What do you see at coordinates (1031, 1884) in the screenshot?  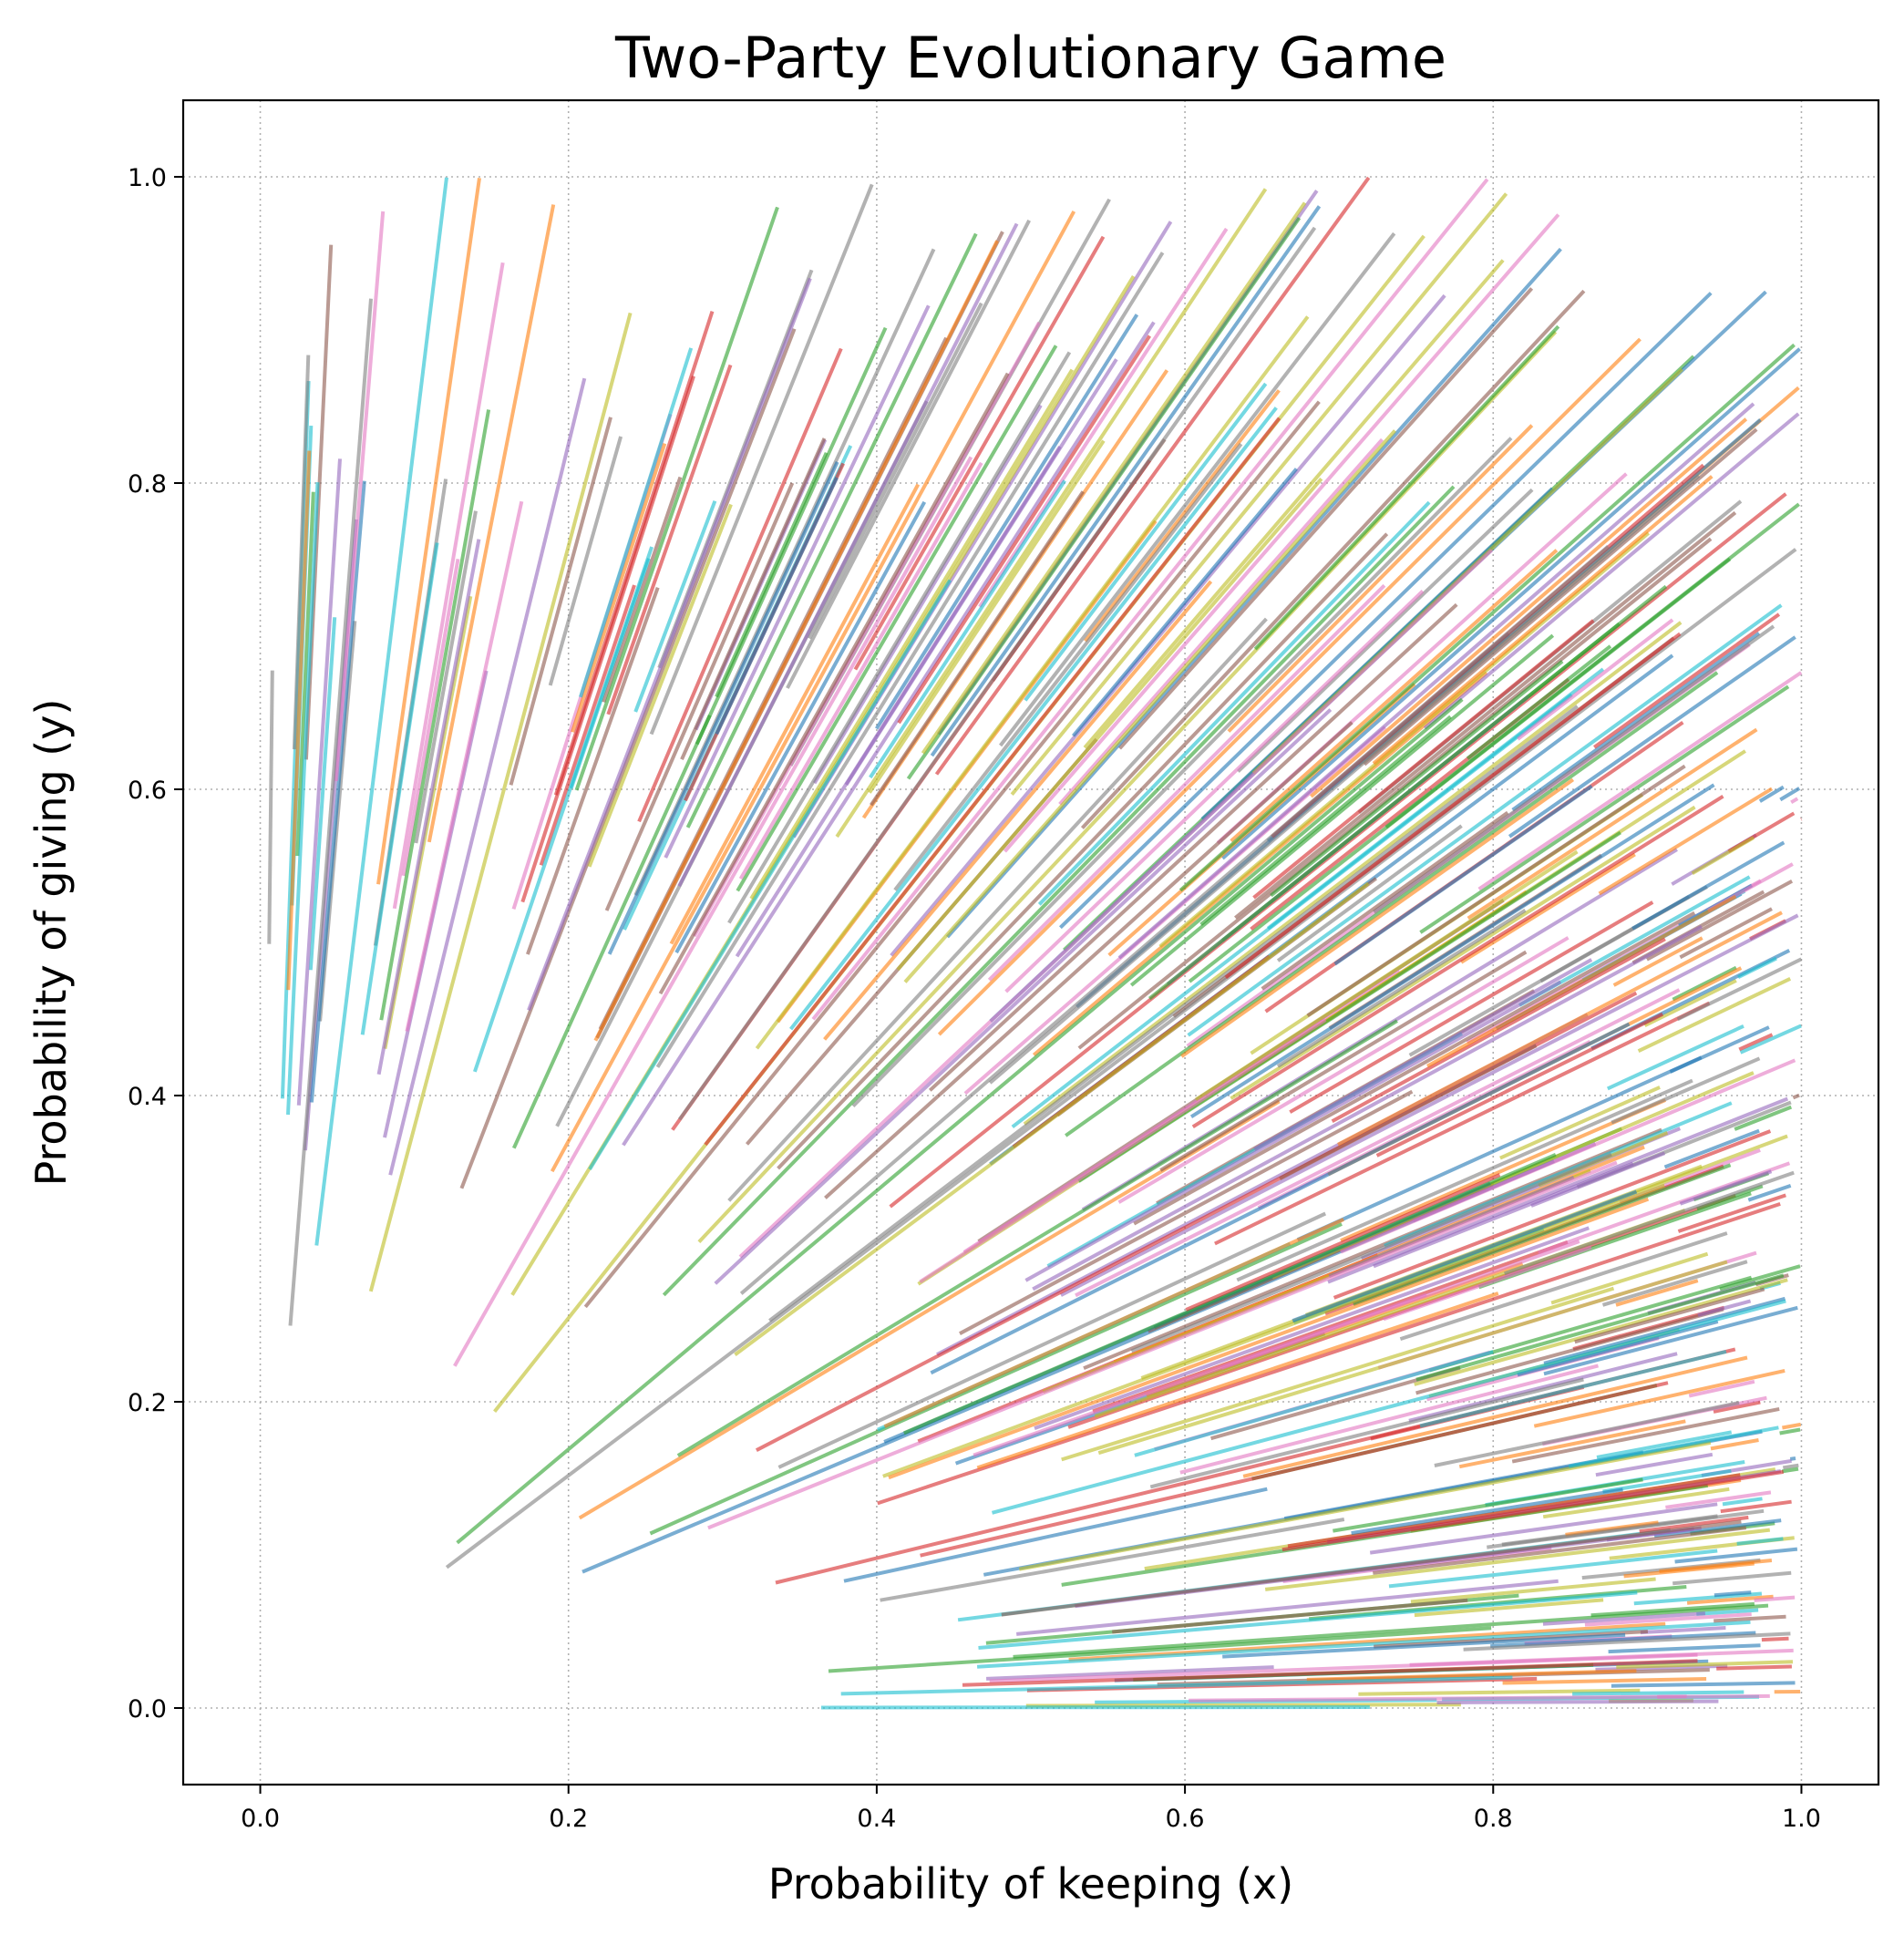 I see `x-axis-label: Probability of keeping (x)` at bounding box center [1031, 1884].